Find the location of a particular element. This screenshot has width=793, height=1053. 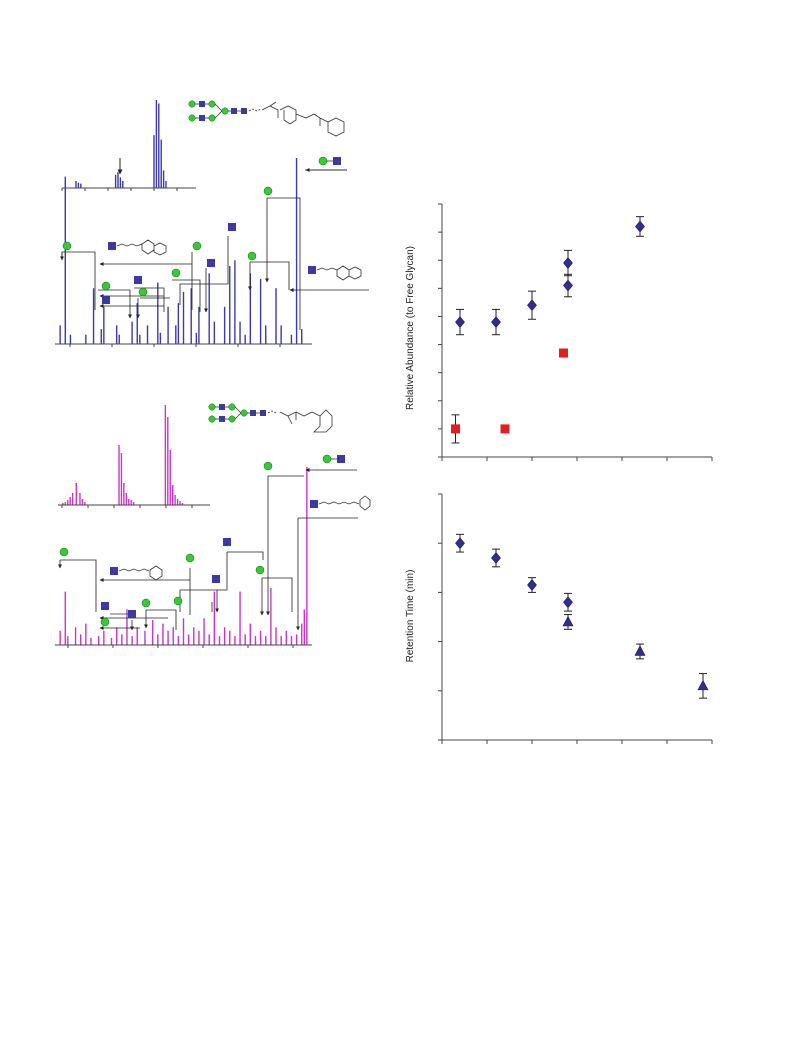

retention-time-axes is located at coordinates (575, 618).